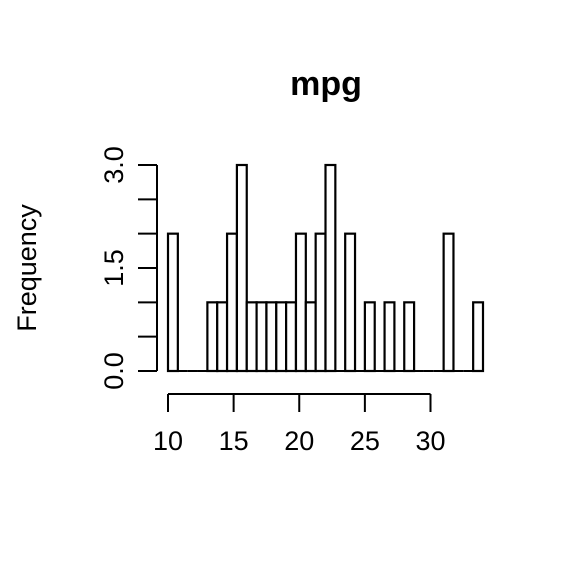 The image size is (576, 576). I want to click on chart-title: mpg, so click(326, 84).